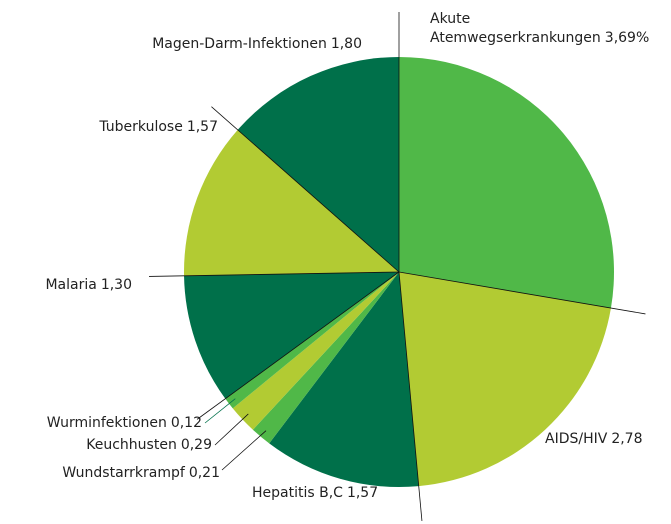  I want to click on category-label: Magen-Darm-Infektionen, so click(239, 44).